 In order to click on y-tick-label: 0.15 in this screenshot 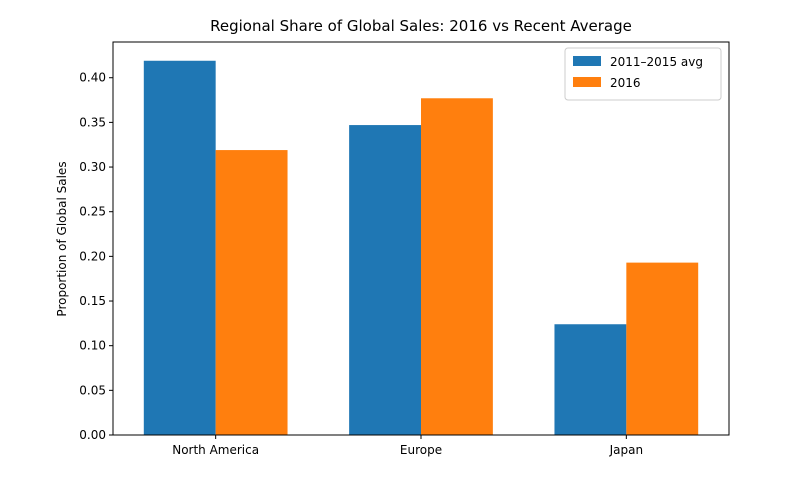, I will do `click(92, 301)`.